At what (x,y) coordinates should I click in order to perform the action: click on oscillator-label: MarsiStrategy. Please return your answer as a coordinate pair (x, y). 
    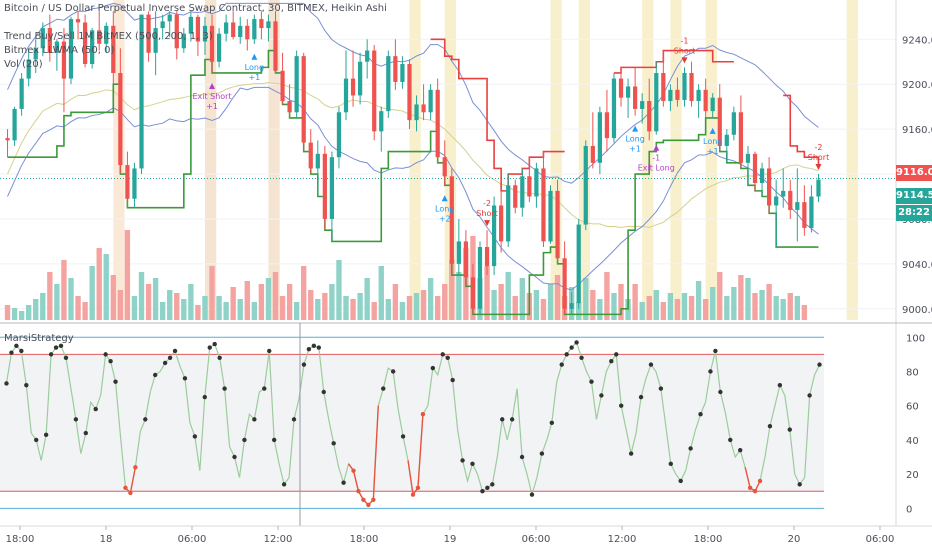
    Looking at the image, I should click on (39, 338).